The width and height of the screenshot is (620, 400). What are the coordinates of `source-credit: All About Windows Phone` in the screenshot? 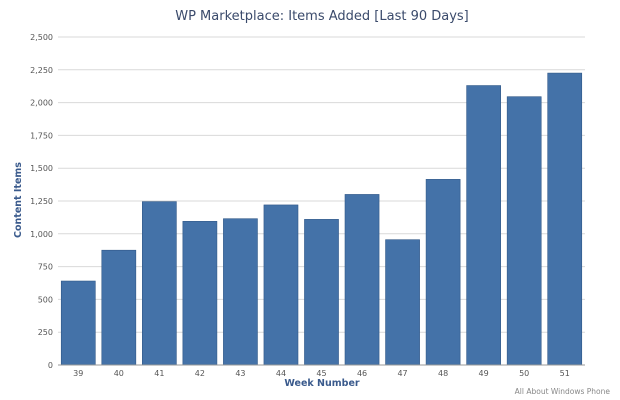 It's located at (563, 391).